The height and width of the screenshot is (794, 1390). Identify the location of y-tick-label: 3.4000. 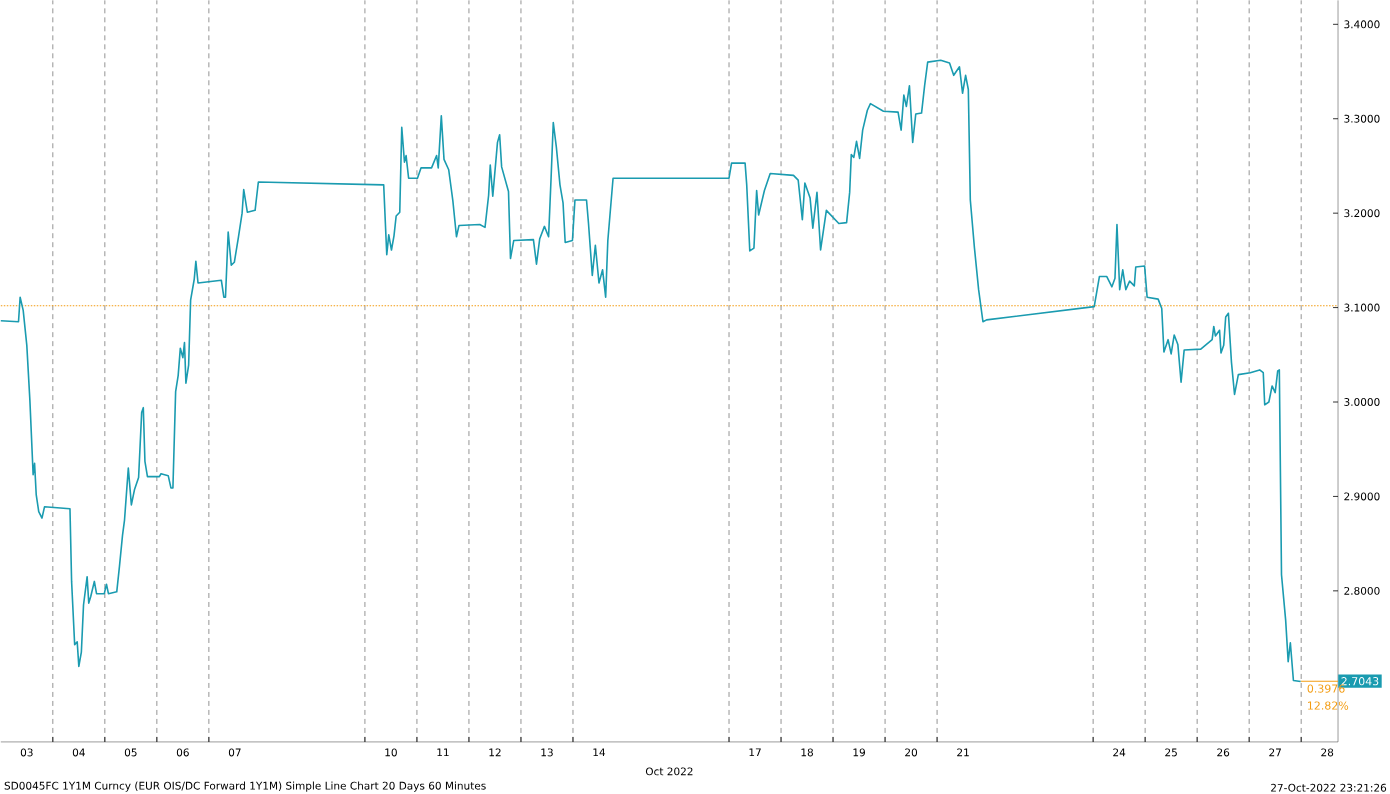
(1362, 24).